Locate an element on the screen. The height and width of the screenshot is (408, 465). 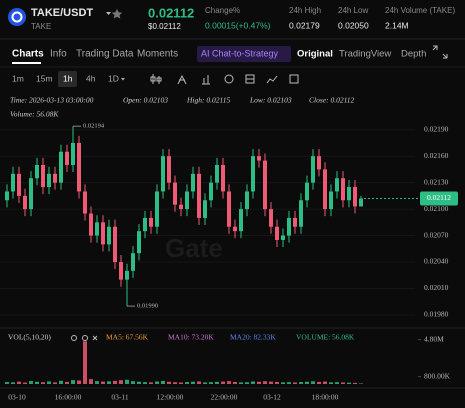
interval: 15m is located at coordinates (44, 78).